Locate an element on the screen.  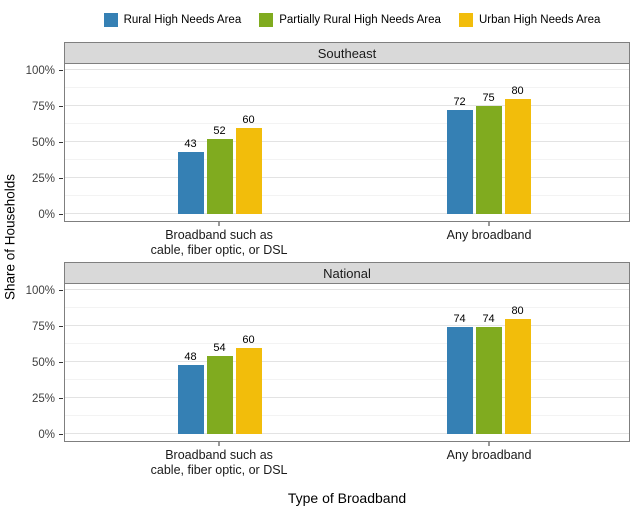
bar-value-label: 80 is located at coordinates (517, 310).